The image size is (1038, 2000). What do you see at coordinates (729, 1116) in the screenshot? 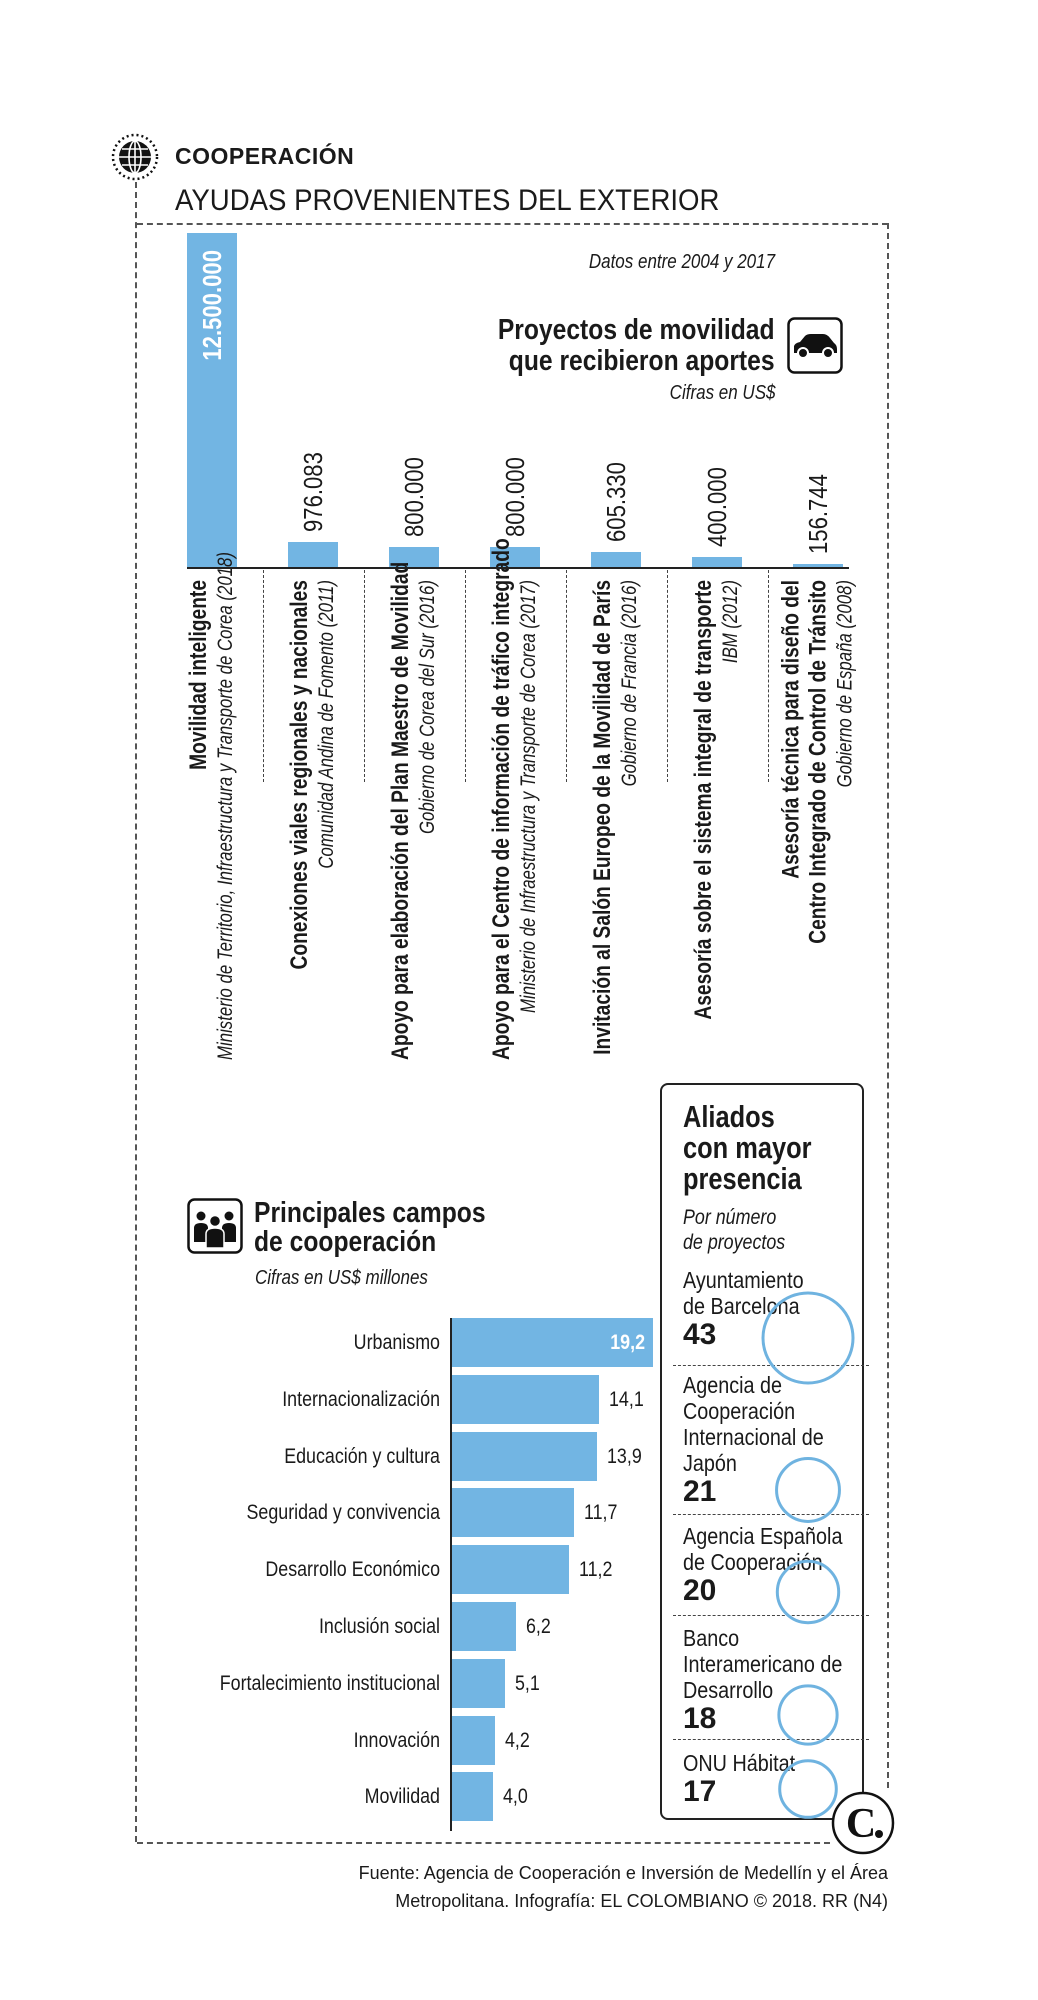
I see `allies-title-line: Aliados` at bounding box center [729, 1116].